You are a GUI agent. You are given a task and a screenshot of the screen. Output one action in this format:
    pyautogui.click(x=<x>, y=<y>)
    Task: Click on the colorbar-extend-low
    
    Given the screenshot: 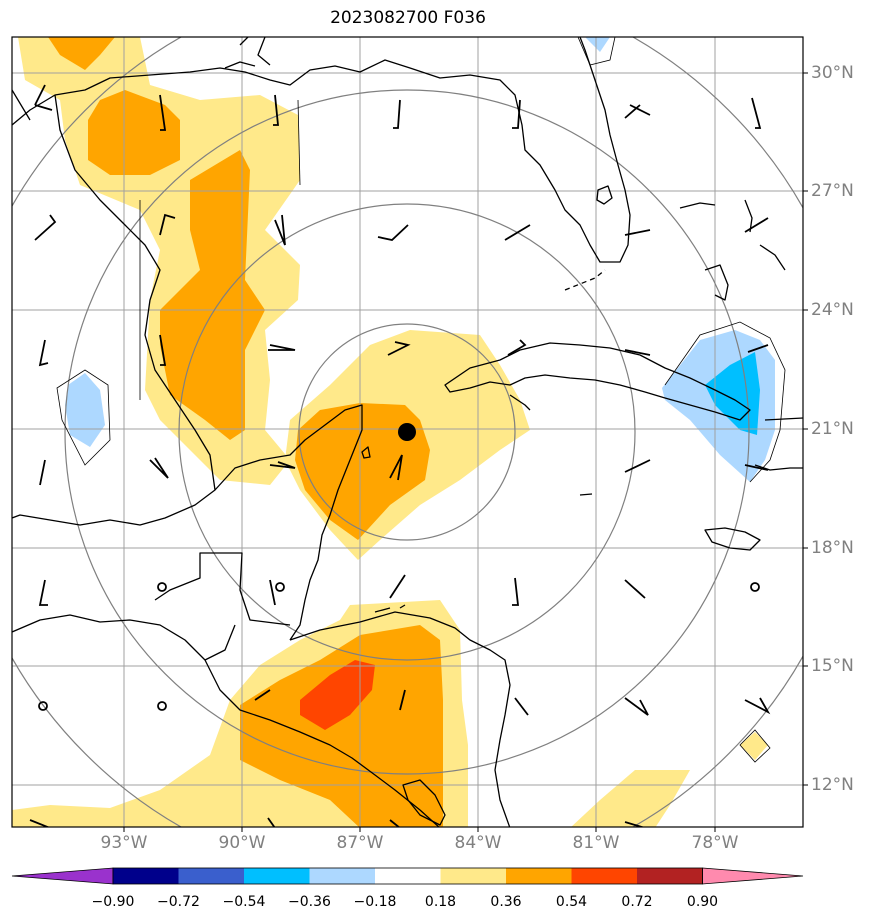 What is the action you would take?
    pyautogui.click(x=62, y=876)
    